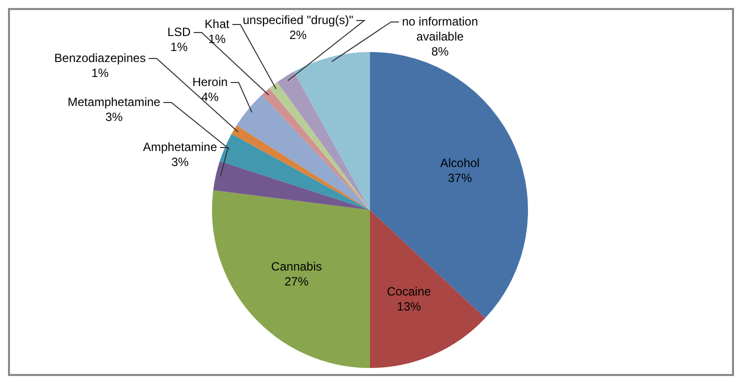 This screenshot has height=382, width=740. Describe the element at coordinates (296, 267) in the screenshot. I see `slice-label: Cannabis` at that location.